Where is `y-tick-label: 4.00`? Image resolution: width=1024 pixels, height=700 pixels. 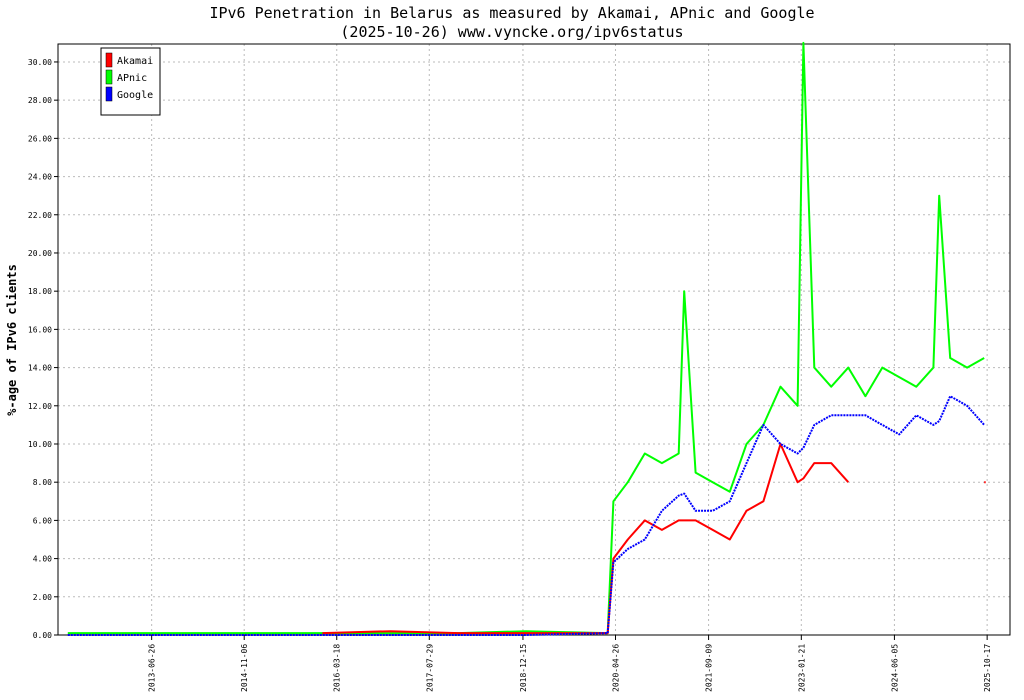
y-tick-label: 4.00 is located at coordinates (42, 559).